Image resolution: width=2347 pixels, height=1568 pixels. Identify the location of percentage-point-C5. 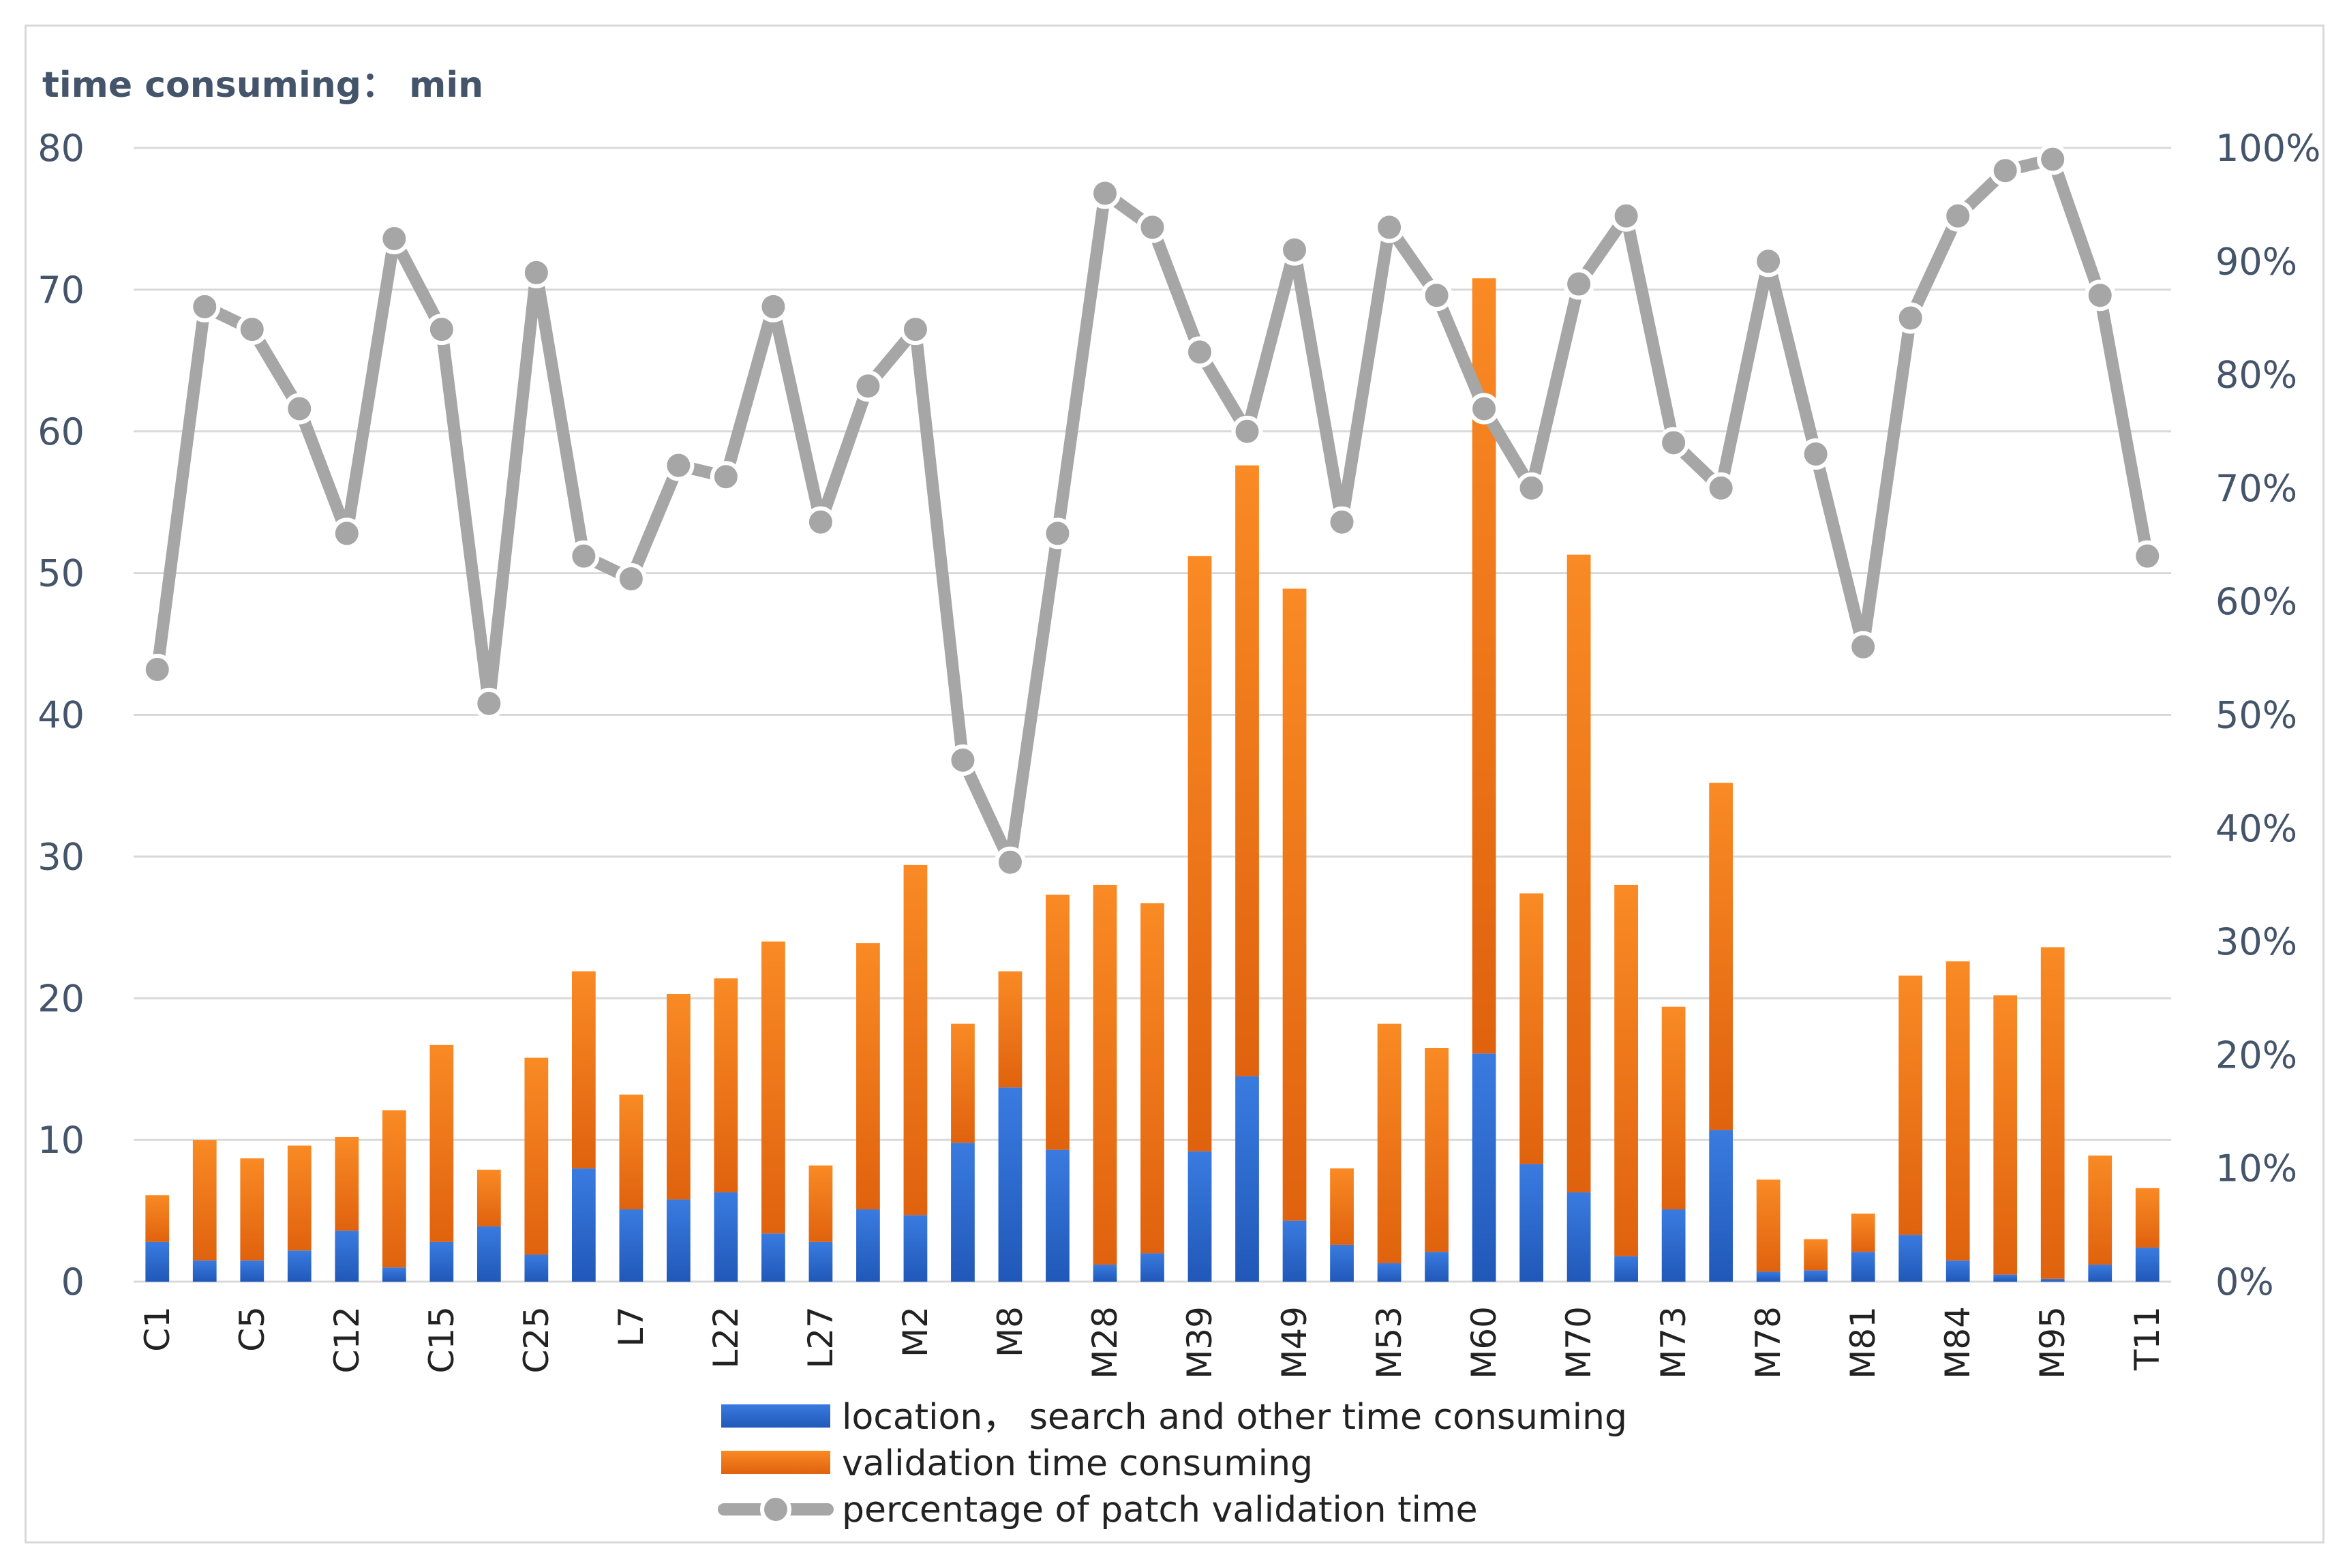
(252, 330).